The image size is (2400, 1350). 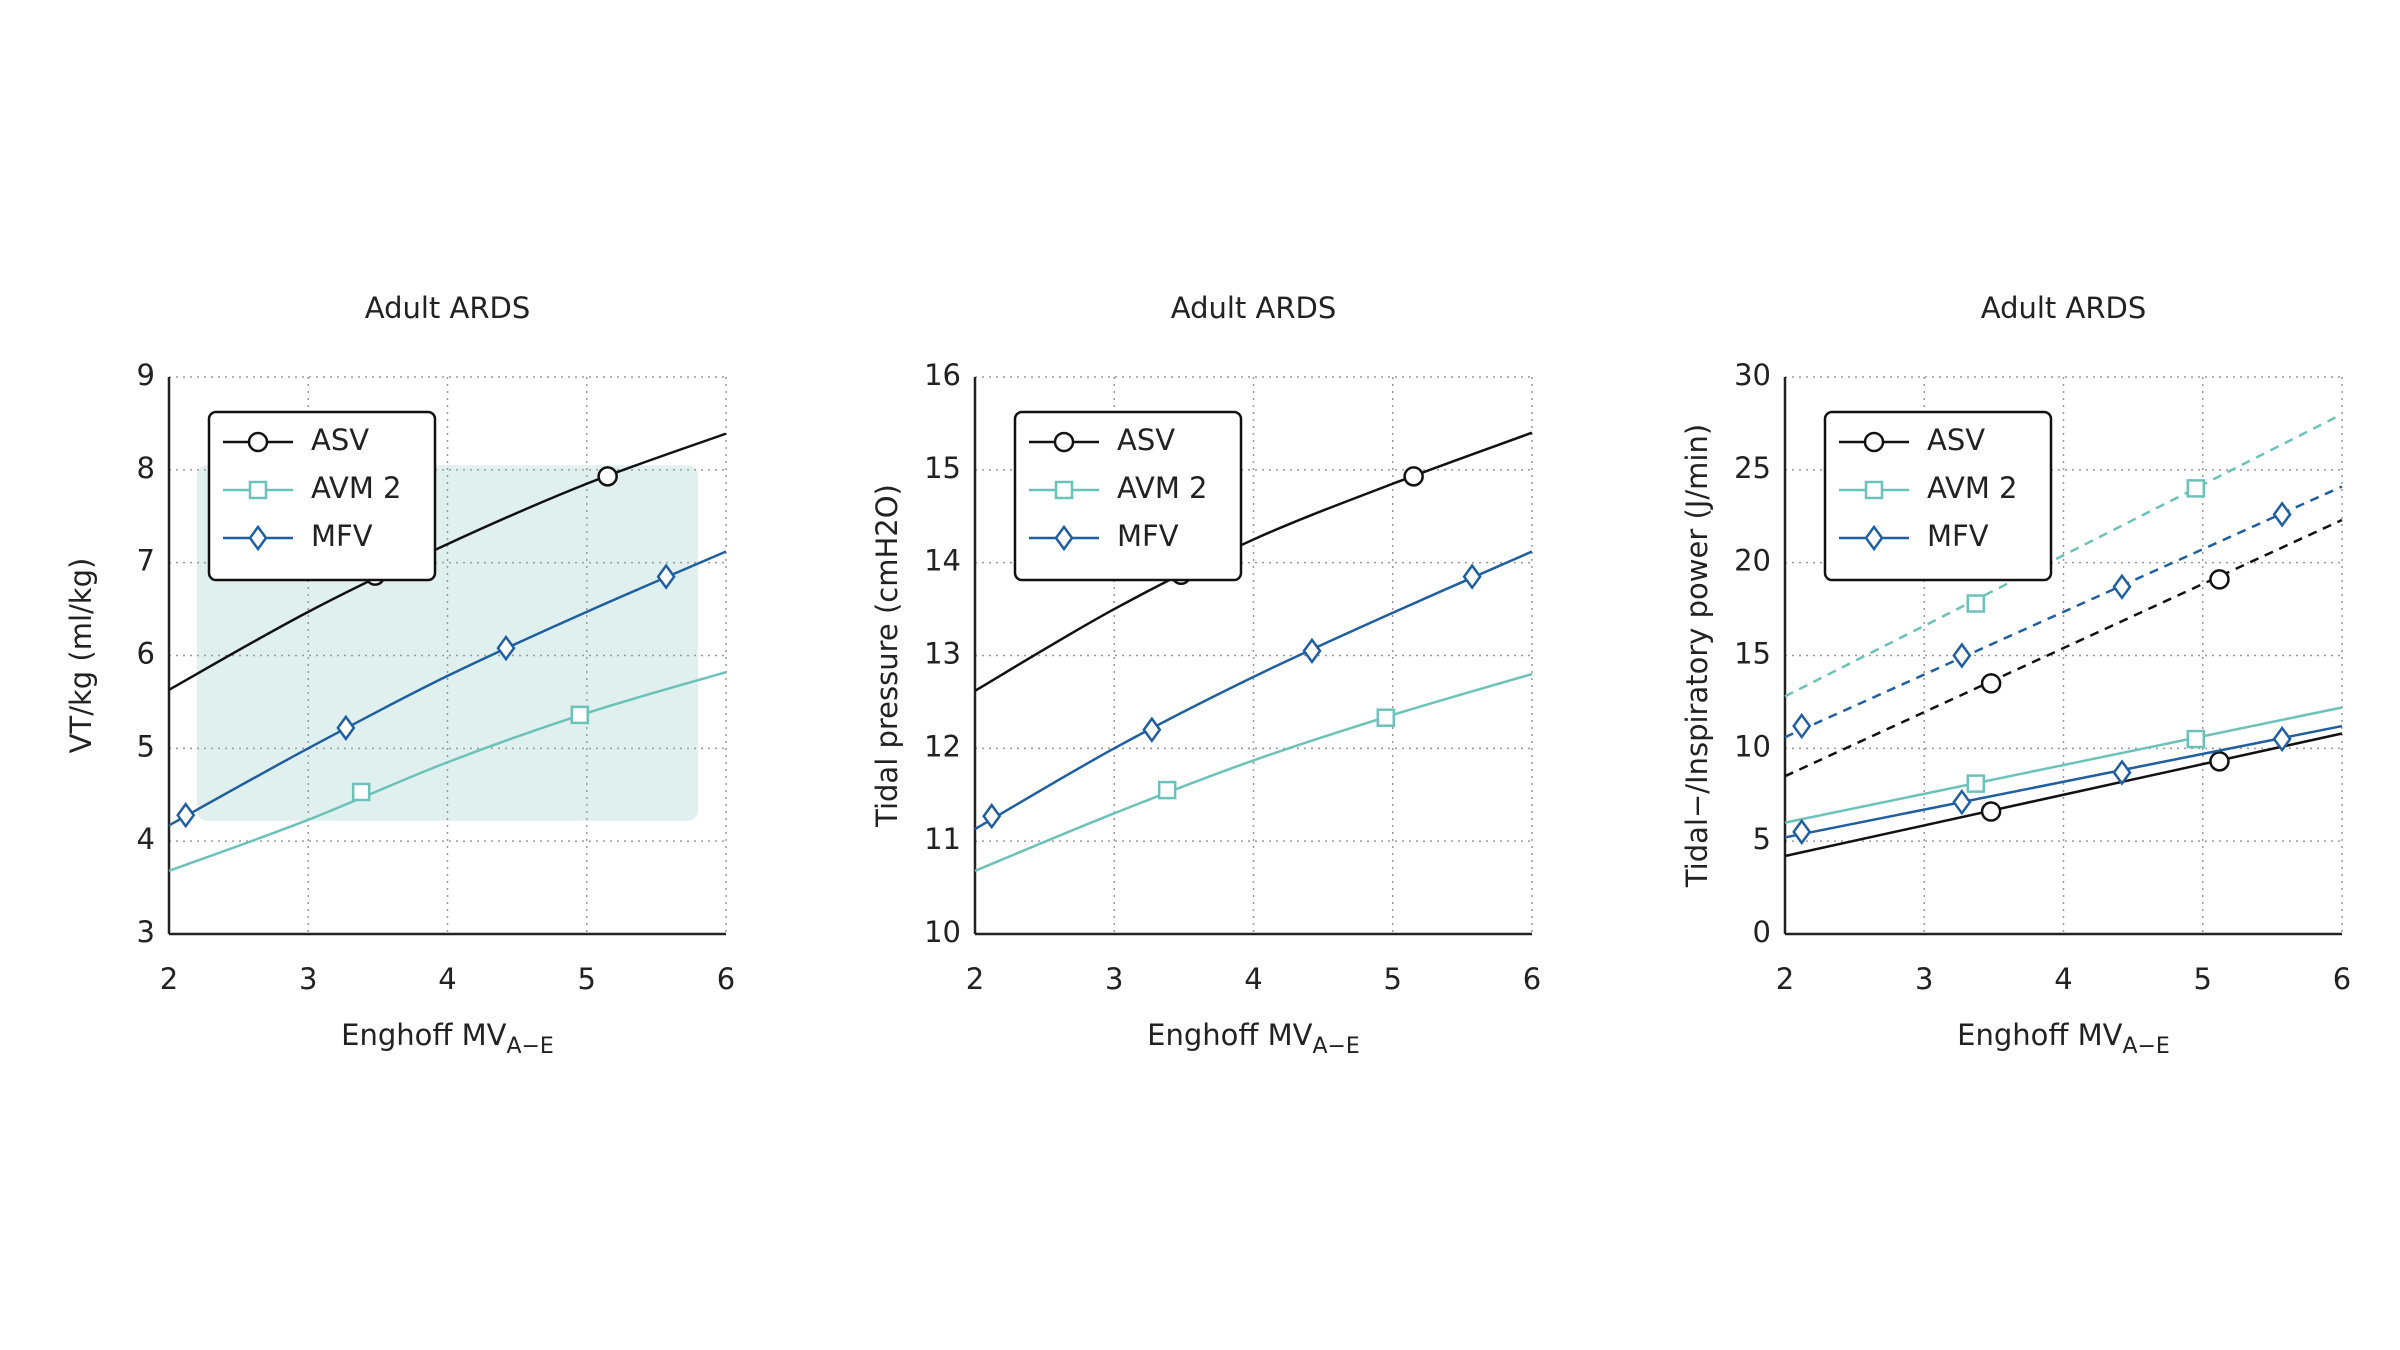 I want to click on y-tick-label: 0, so click(x=1762, y=932).